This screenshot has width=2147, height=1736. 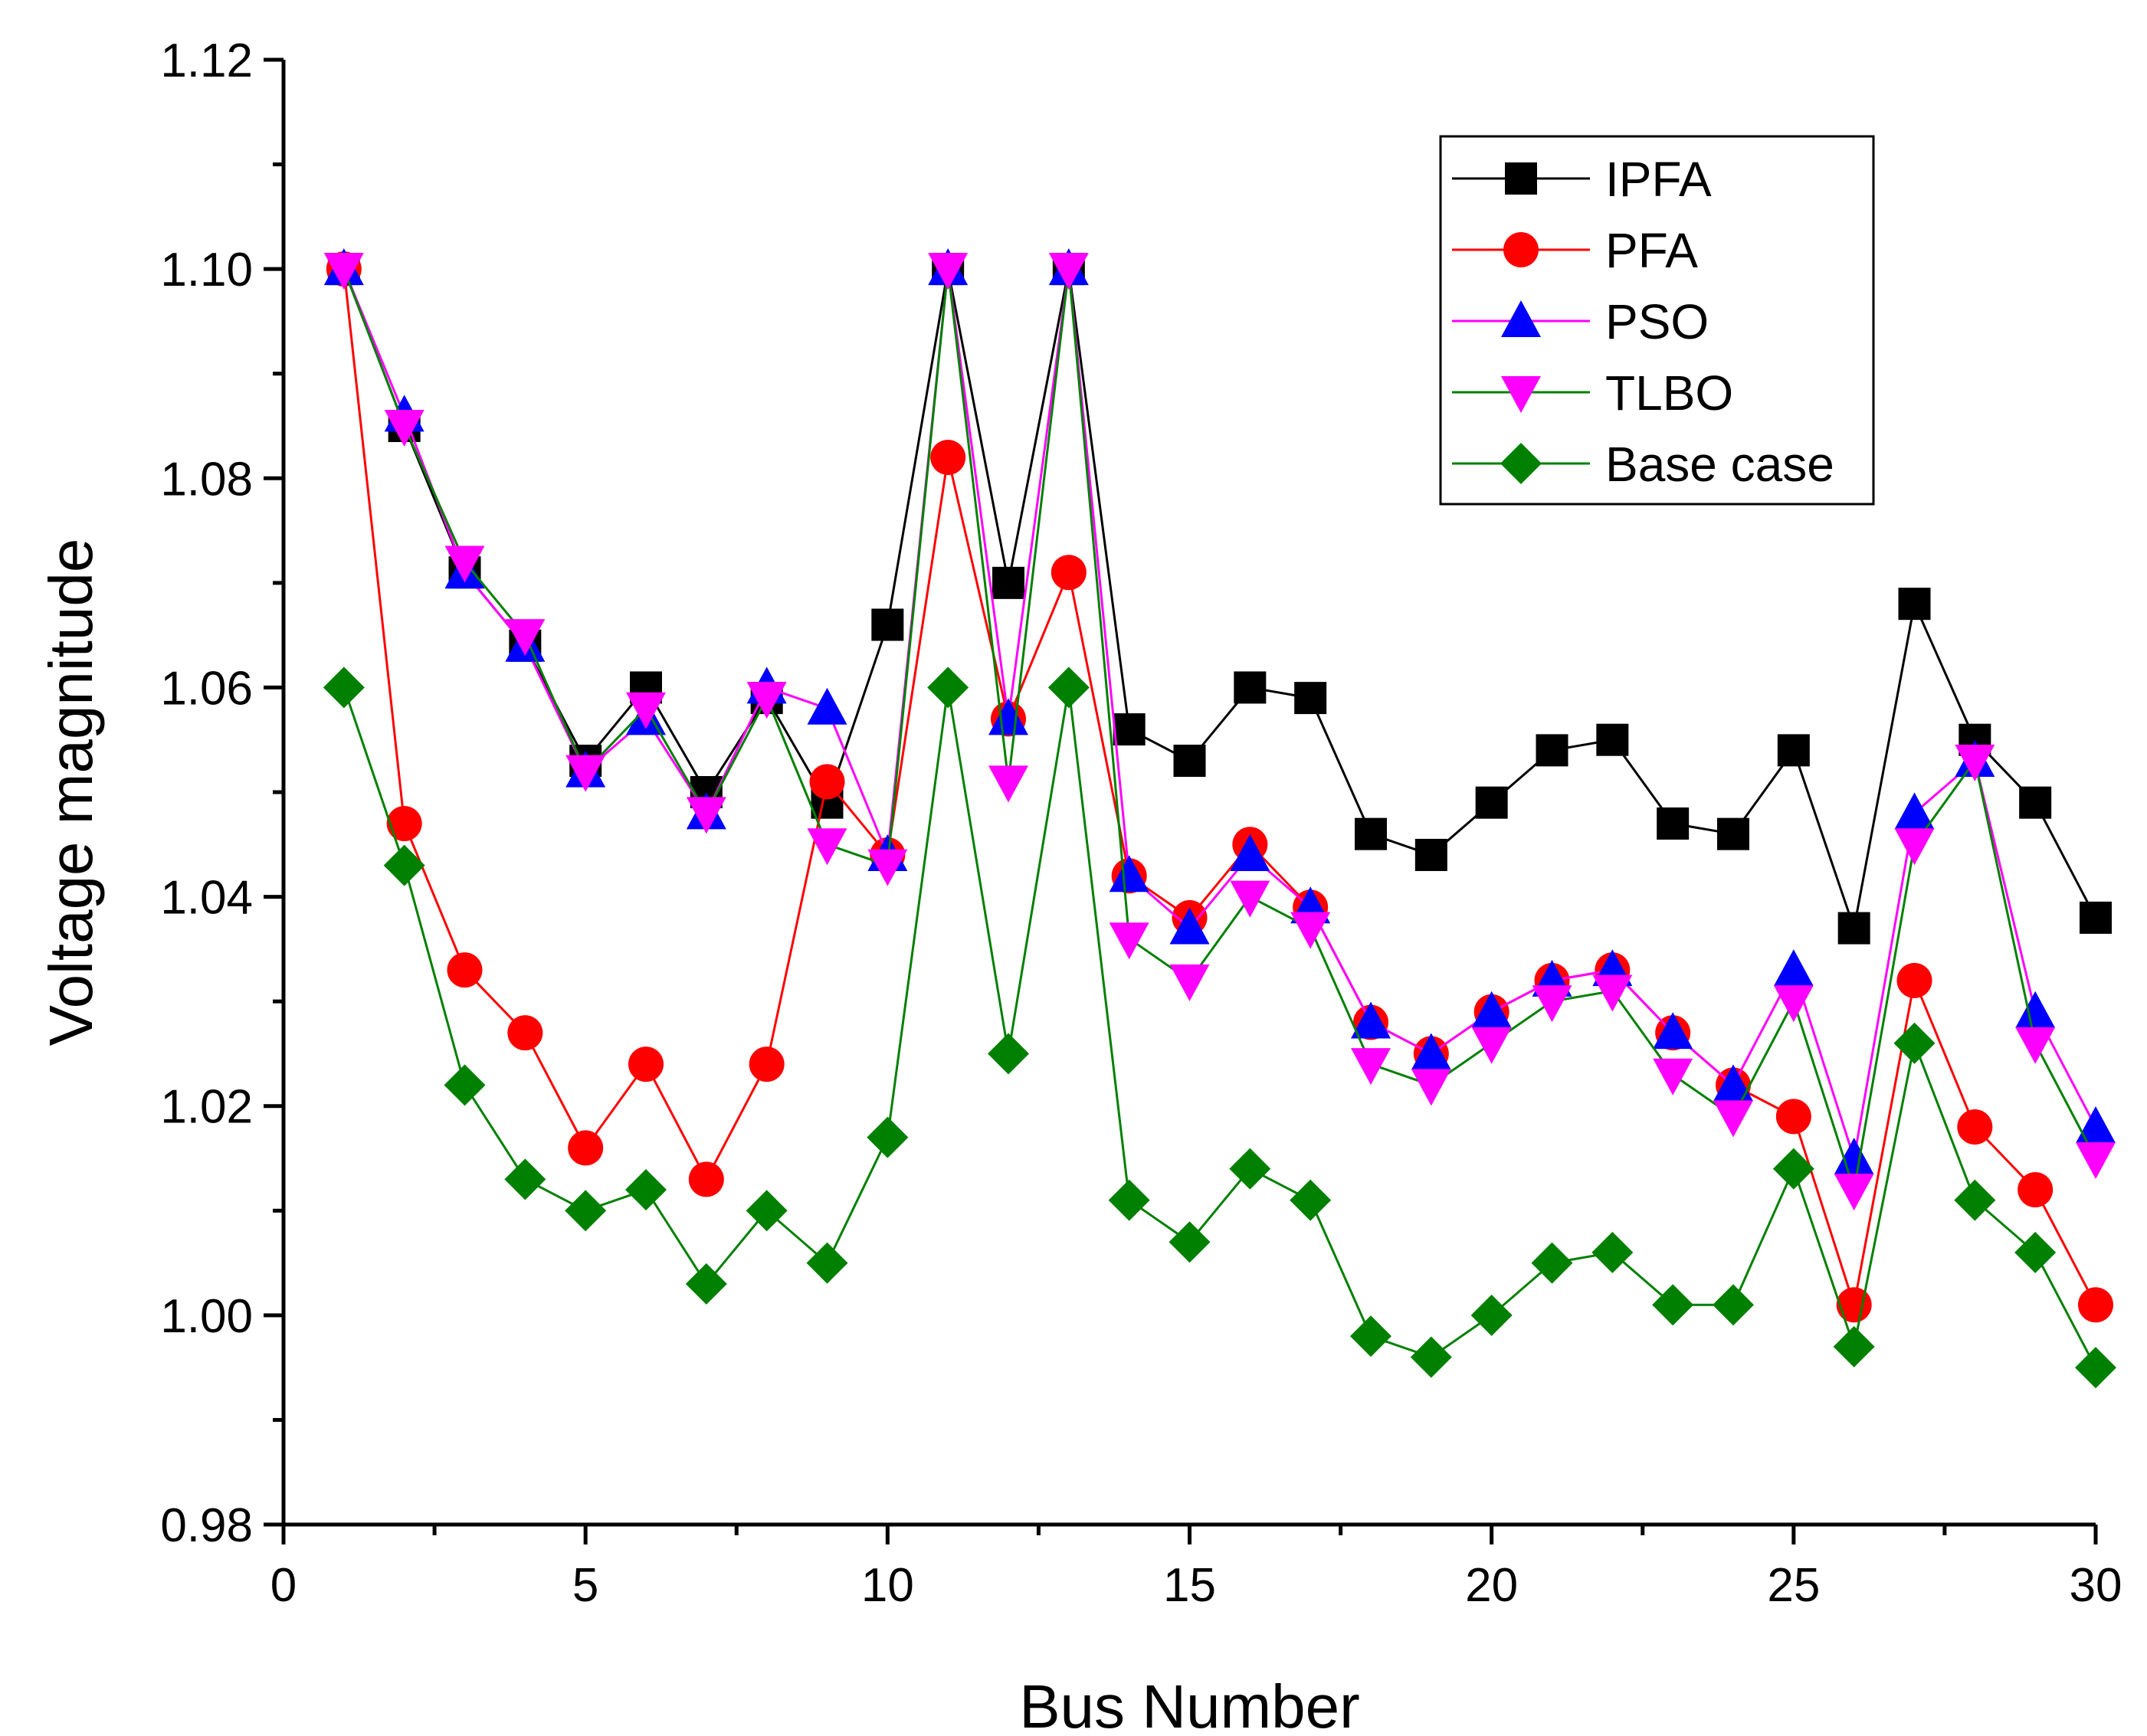 I want to click on x-tick-label: 5, so click(x=585, y=1585).